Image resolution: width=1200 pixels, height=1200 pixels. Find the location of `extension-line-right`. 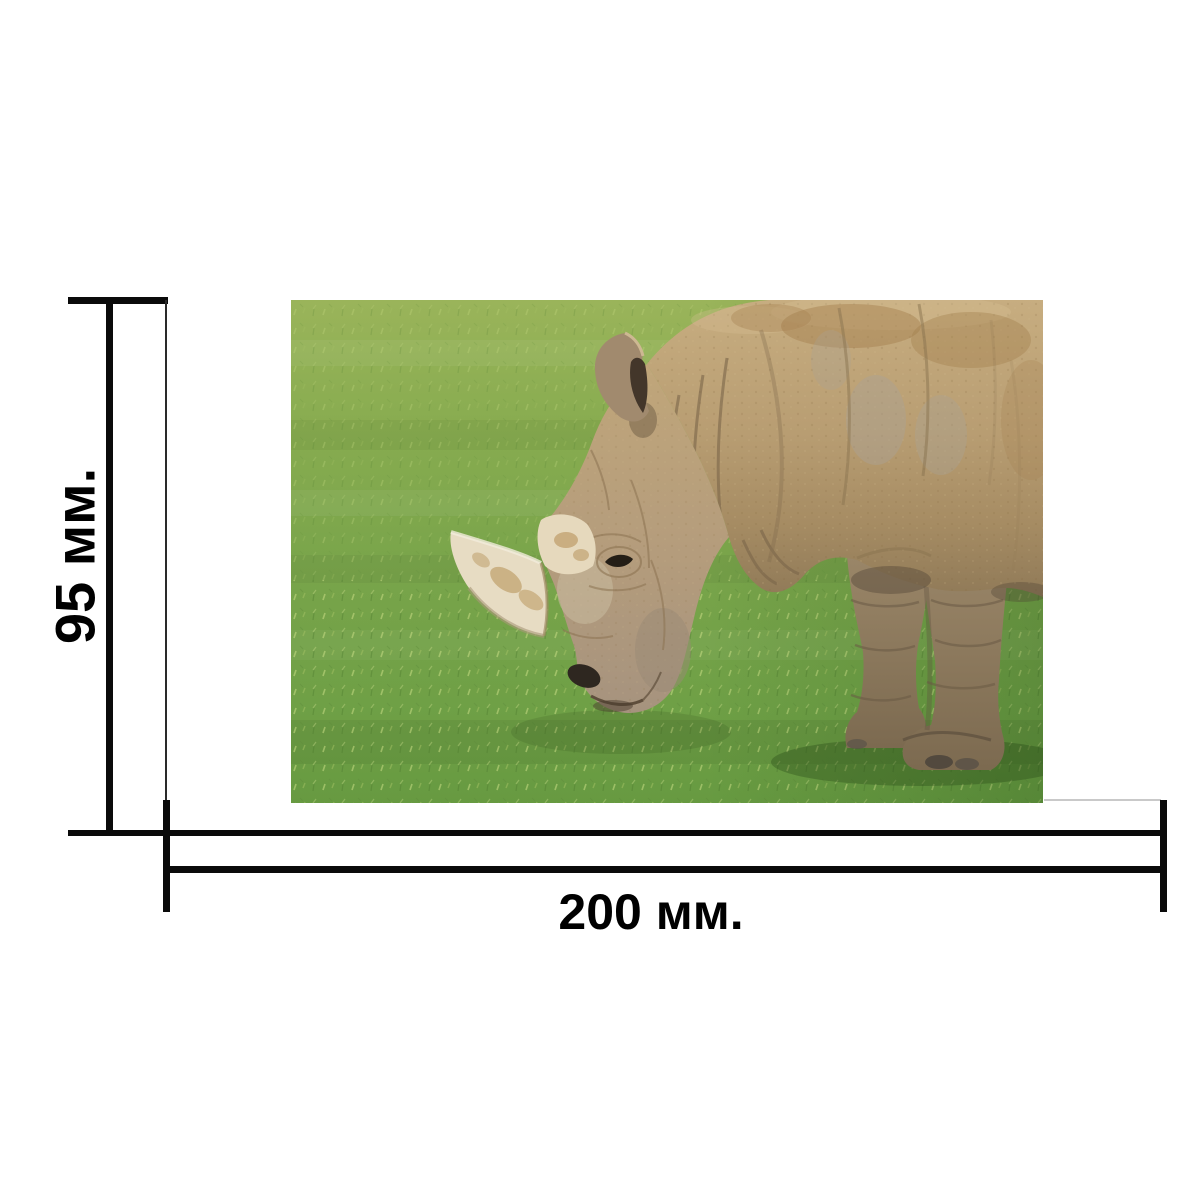

extension-line-right is located at coordinates (1102, 800).